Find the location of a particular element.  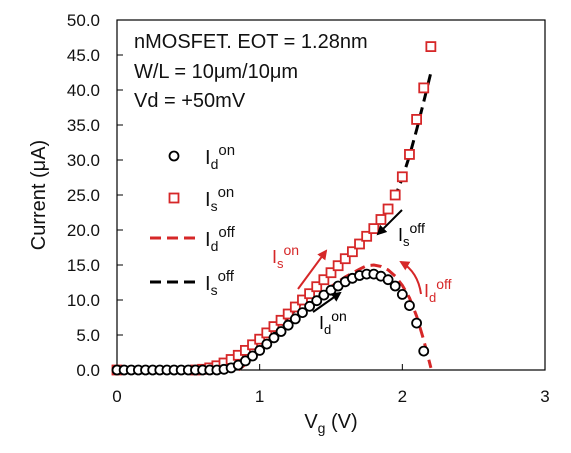

legend-label-is-on: Ison is located at coordinates (219, 199).